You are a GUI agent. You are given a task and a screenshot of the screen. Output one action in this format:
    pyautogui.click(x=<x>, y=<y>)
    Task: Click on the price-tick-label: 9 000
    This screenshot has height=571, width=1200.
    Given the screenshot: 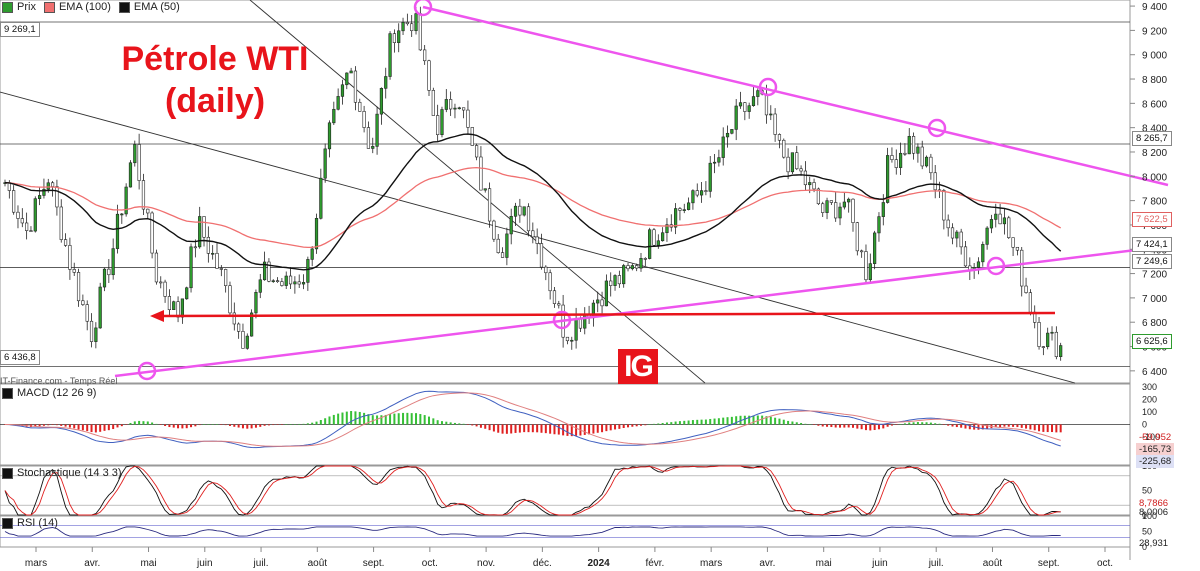 What is the action you would take?
    pyautogui.click(x=1154, y=56)
    